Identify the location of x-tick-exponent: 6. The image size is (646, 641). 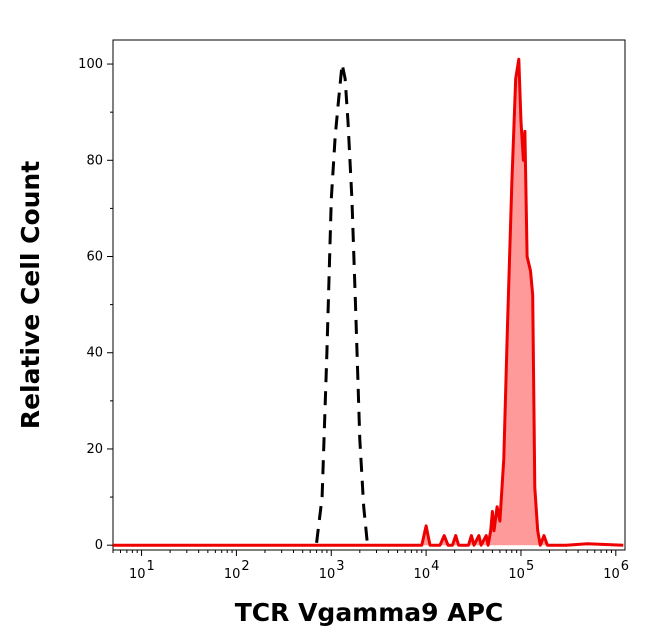
(625, 566).